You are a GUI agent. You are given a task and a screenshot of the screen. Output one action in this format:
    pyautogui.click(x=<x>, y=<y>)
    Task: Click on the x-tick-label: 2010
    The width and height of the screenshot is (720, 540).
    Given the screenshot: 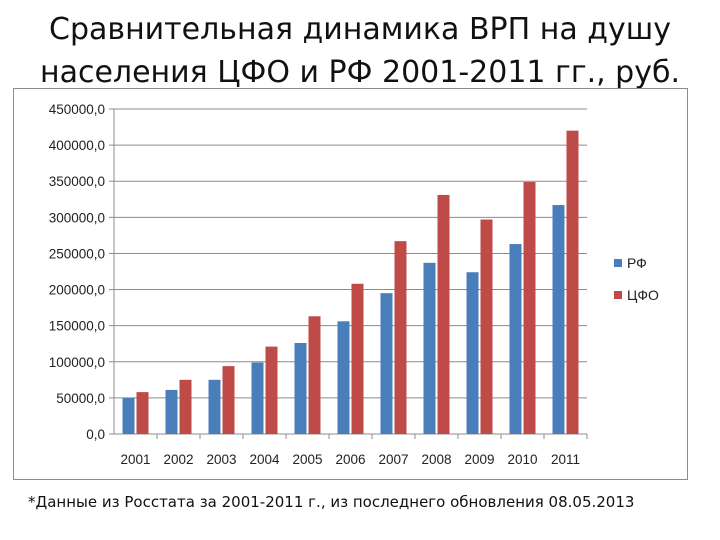 What is the action you would take?
    pyautogui.click(x=522, y=459)
    